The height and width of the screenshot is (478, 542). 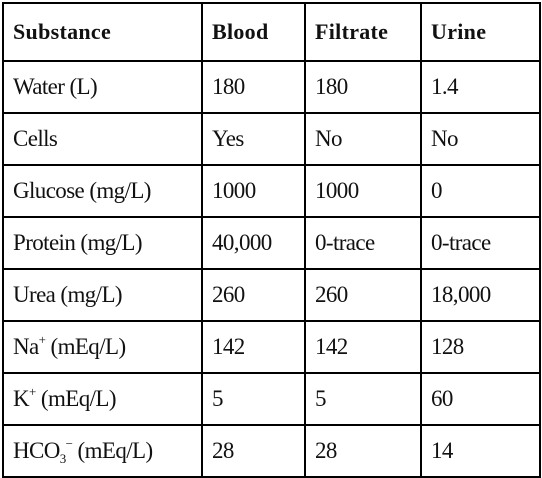 What do you see at coordinates (363, 32) in the screenshot?
I see `header-filtrate: Filtrate` at bounding box center [363, 32].